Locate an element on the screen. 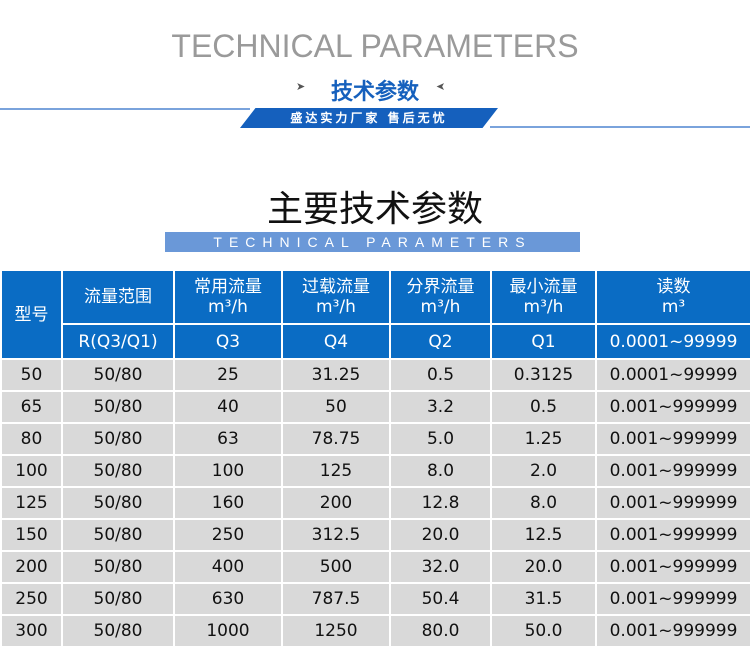  table-row: 150 50/80 250 312.5 20.0 12.5 0.001~999999 is located at coordinates (375, 535).